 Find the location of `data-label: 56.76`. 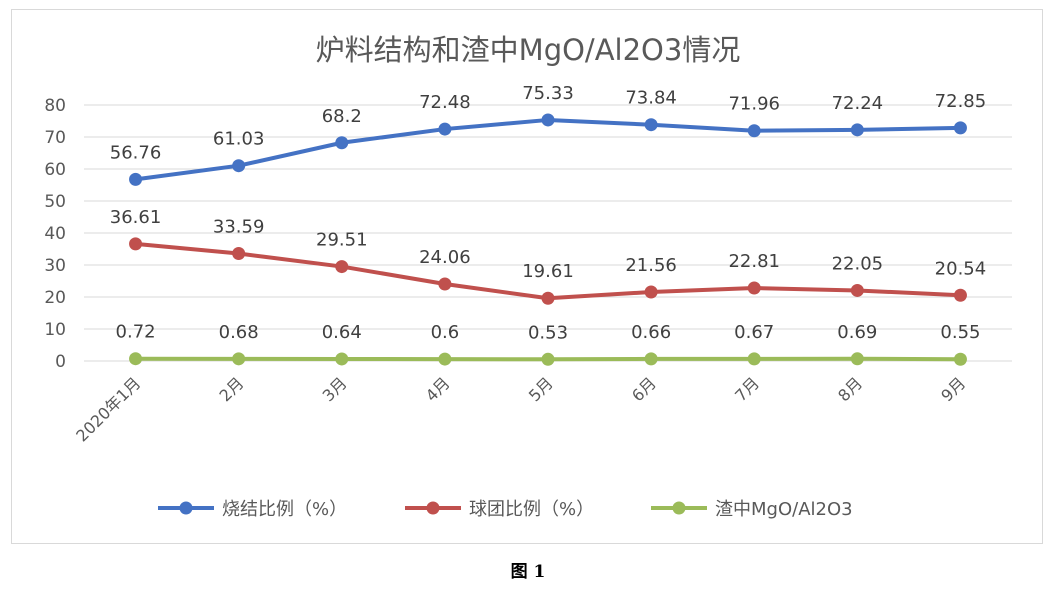

data-label: 56.76 is located at coordinates (136, 152).